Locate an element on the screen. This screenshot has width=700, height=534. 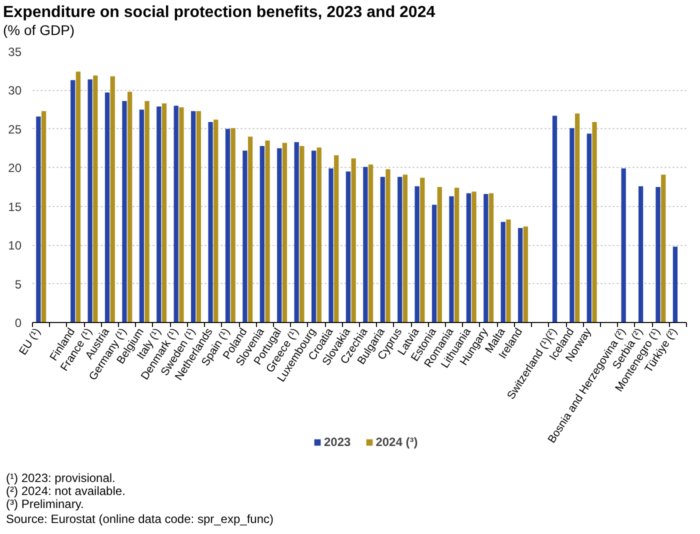
chart-title: Expenditure on social protection benefits, 2023 and 2024 is located at coordinates (219, 12).